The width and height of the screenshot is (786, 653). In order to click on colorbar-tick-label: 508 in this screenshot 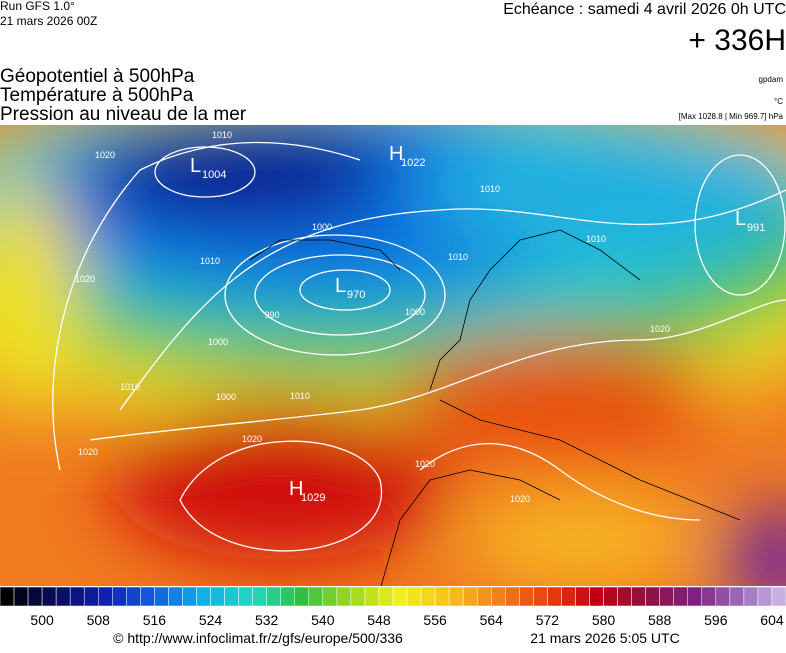, I will do `click(99, 620)`.